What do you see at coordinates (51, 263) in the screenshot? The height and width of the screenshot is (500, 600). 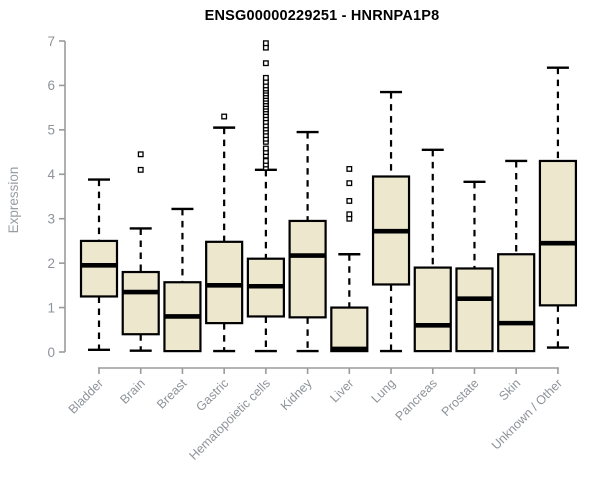 I see `y-axis-tick-label: 2` at bounding box center [51, 263].